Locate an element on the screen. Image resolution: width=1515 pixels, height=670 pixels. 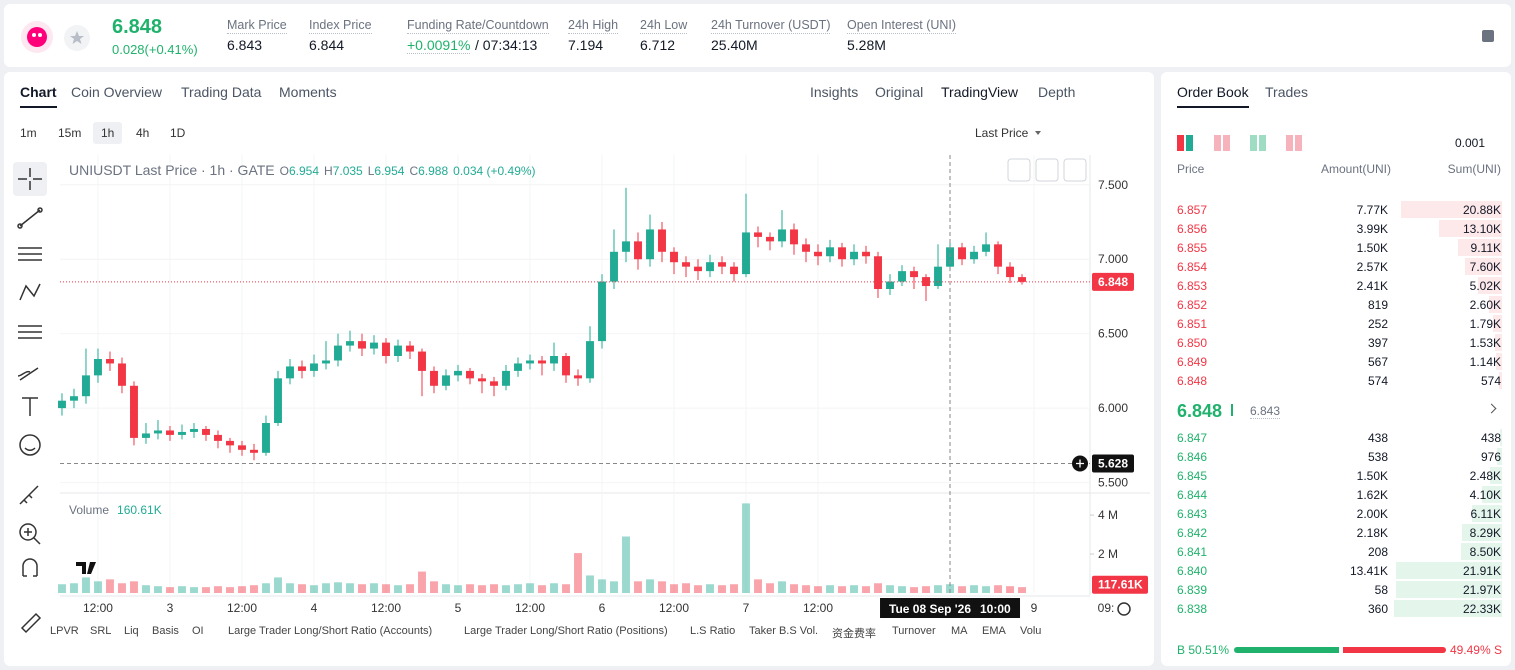
chart-view: Depth is located at coordinates (1057, 92).